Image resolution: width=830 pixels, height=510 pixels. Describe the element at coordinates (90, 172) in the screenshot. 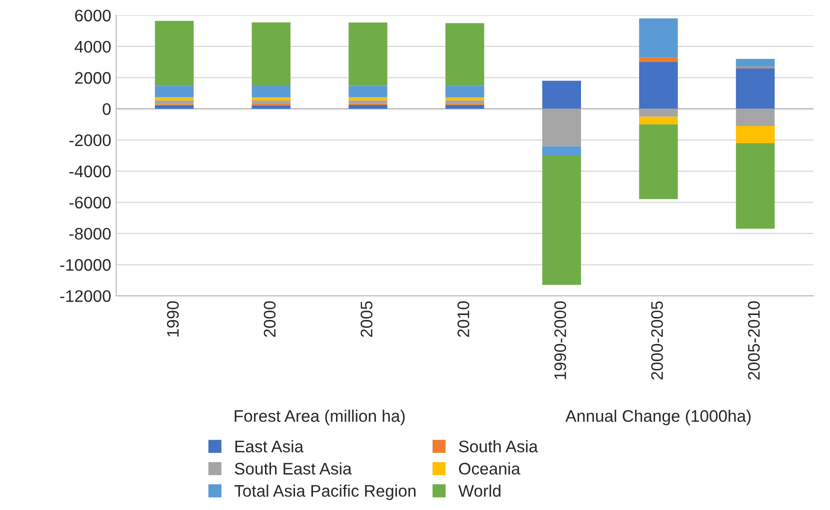

I see `y-tick-label: -4000` at that location.